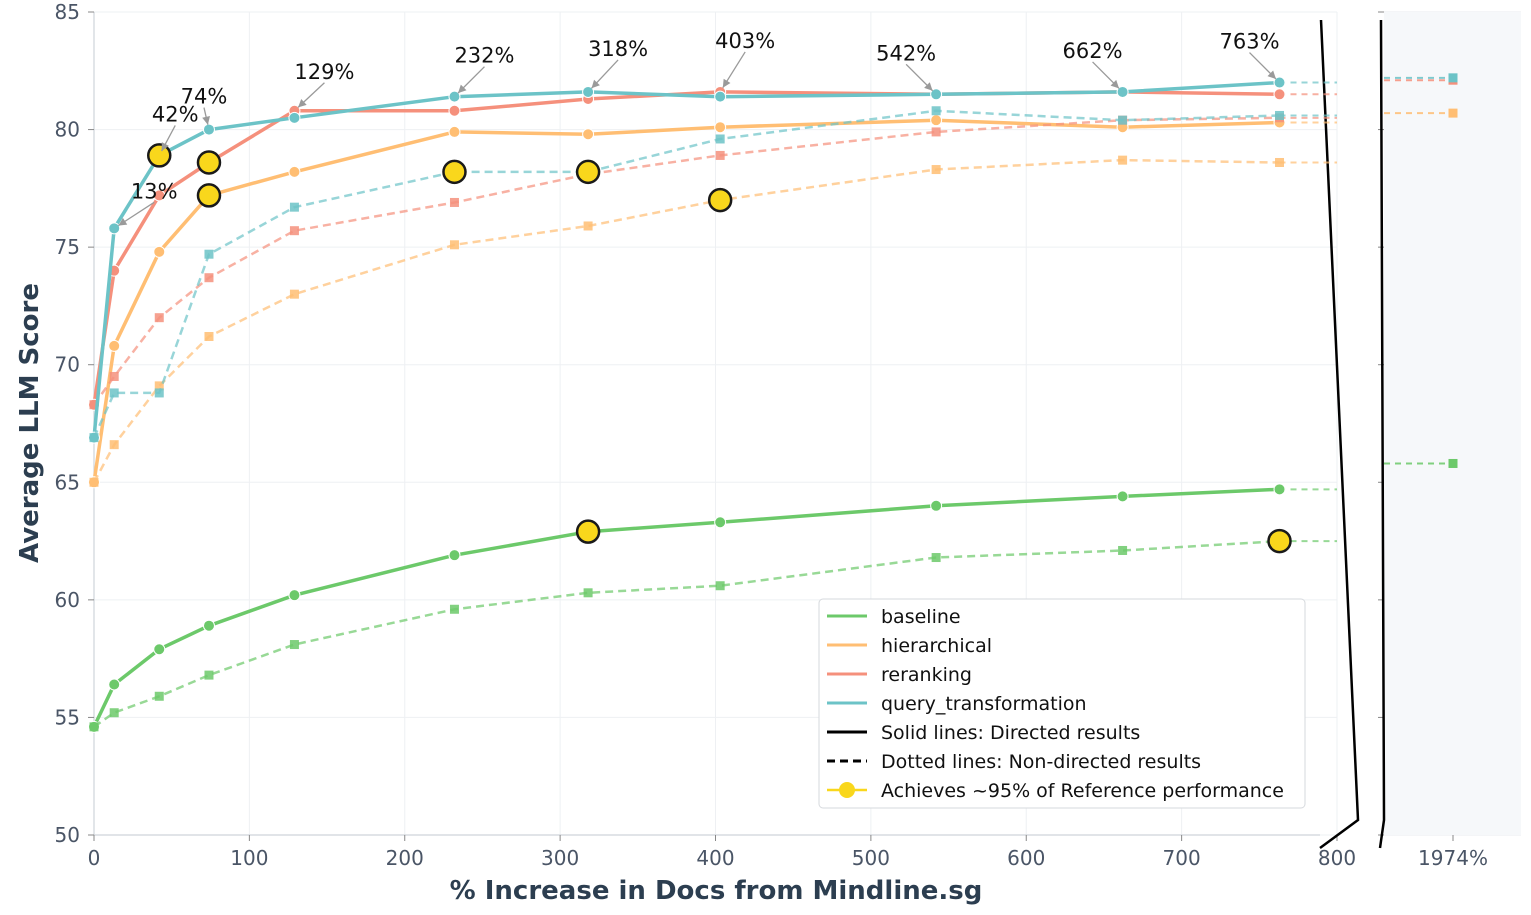 The height and width of the screenshot is (915, 1531). What do you see at coordinates (847, 790) in the screenshot?
I see `legend-swatch-marker` at bounding box center [847, 790].